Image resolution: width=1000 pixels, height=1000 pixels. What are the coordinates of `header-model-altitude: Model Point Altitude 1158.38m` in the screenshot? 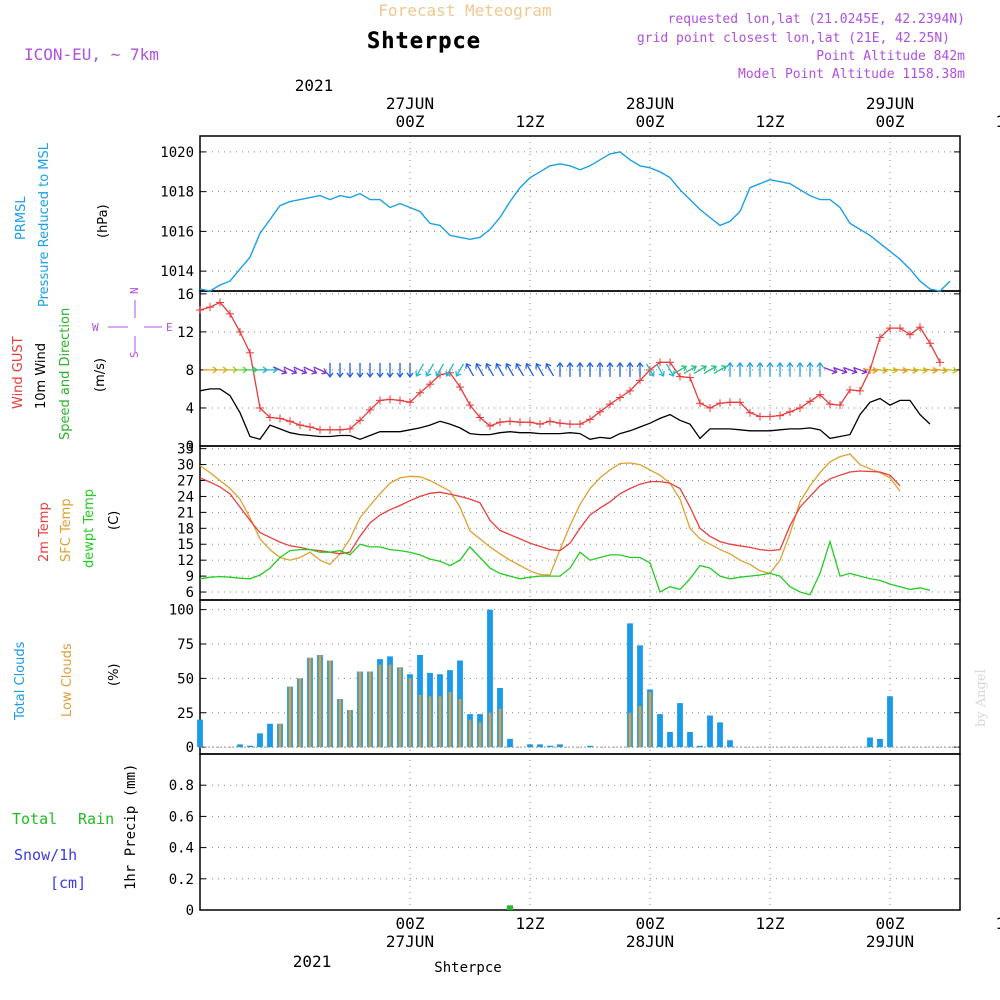 It's located at (851, 74).